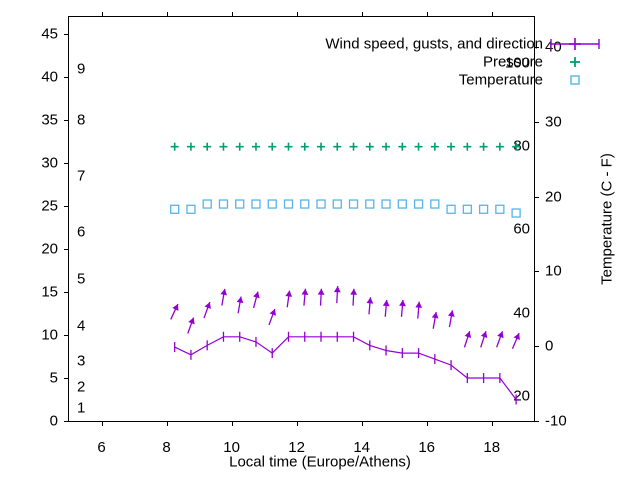  I want to click on legend-item-temperature: Temperature, so click(451, 80).